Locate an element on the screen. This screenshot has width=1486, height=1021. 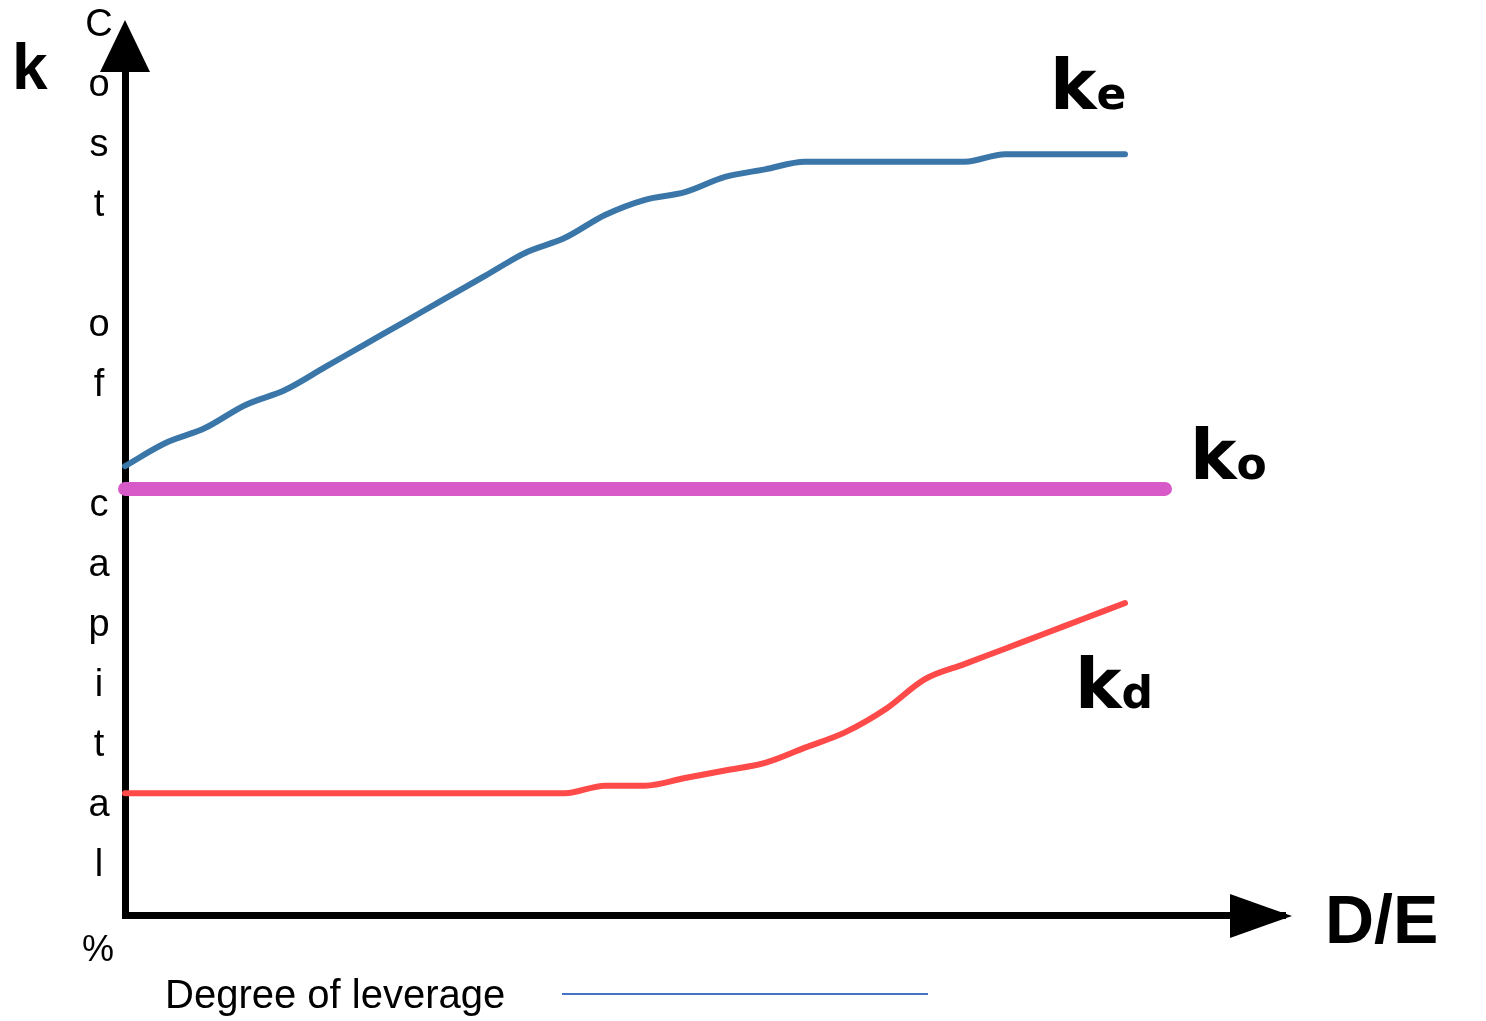
y-axis-title: Cost of capital is located at coordinates (99, 452).